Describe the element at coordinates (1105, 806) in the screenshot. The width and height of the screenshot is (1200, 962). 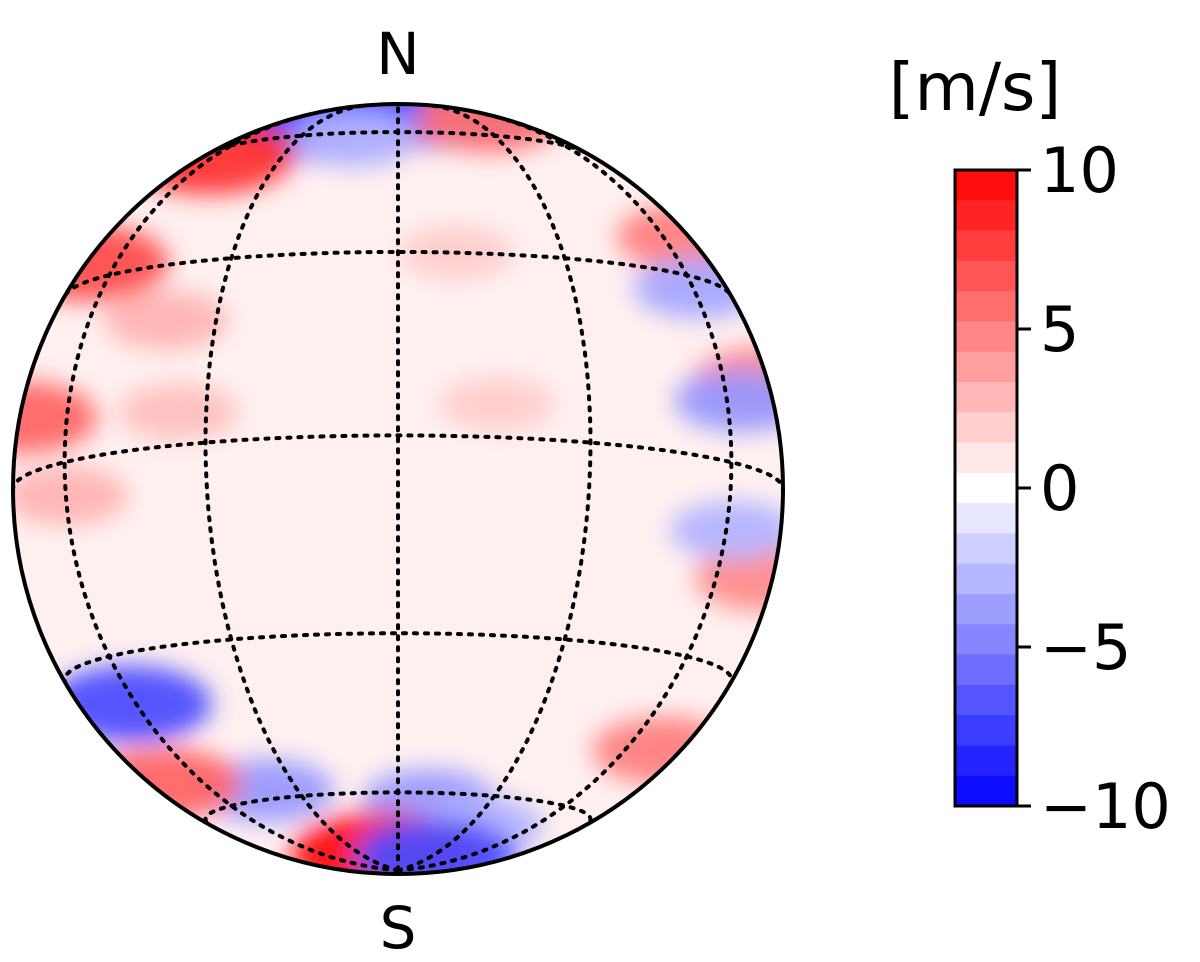
I see `colorbar-tick-label: −10` at that location.